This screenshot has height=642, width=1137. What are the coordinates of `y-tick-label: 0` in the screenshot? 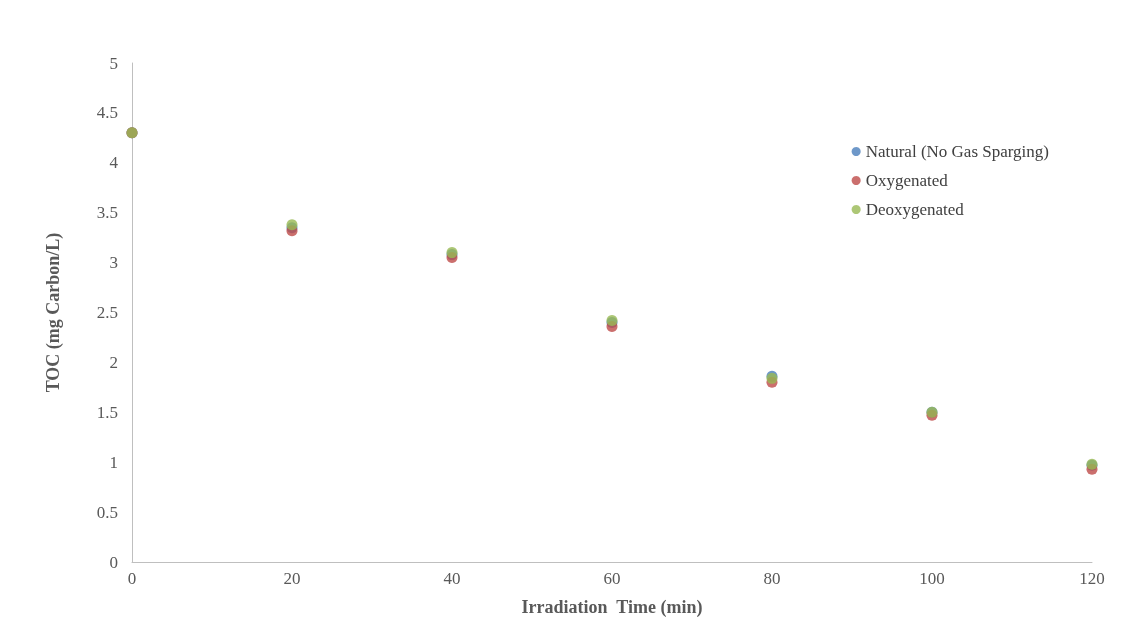 It's located at (113, 562).